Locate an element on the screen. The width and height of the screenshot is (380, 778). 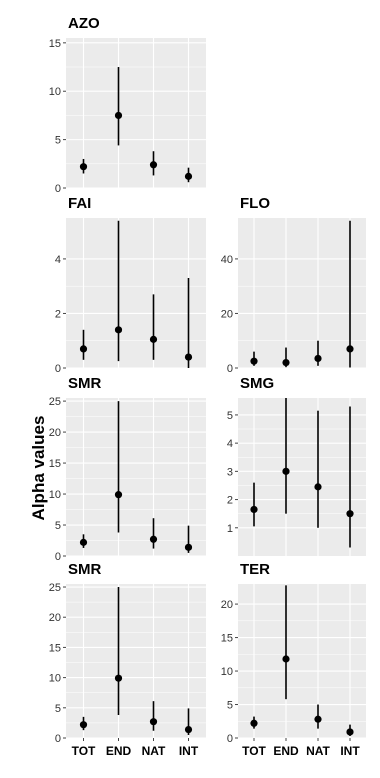
y-tick-label: 1 is located at coordinates (230, 529).